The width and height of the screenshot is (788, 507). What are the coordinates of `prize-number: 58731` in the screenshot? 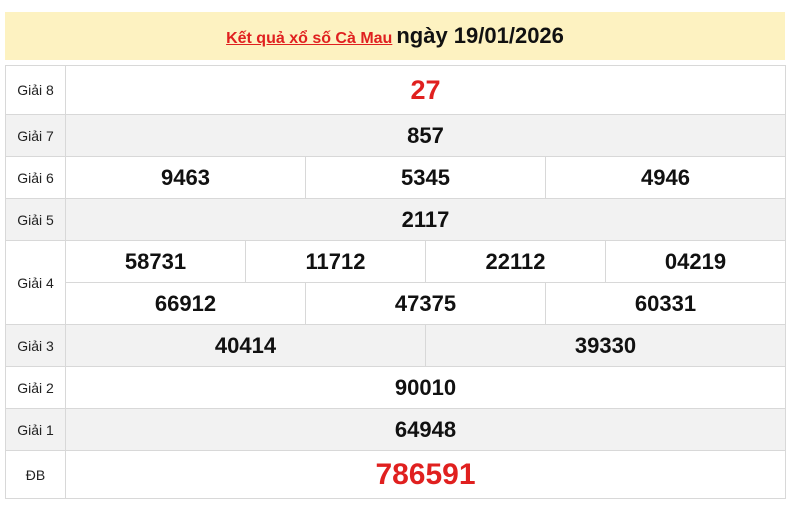 It's located at (155, 261).